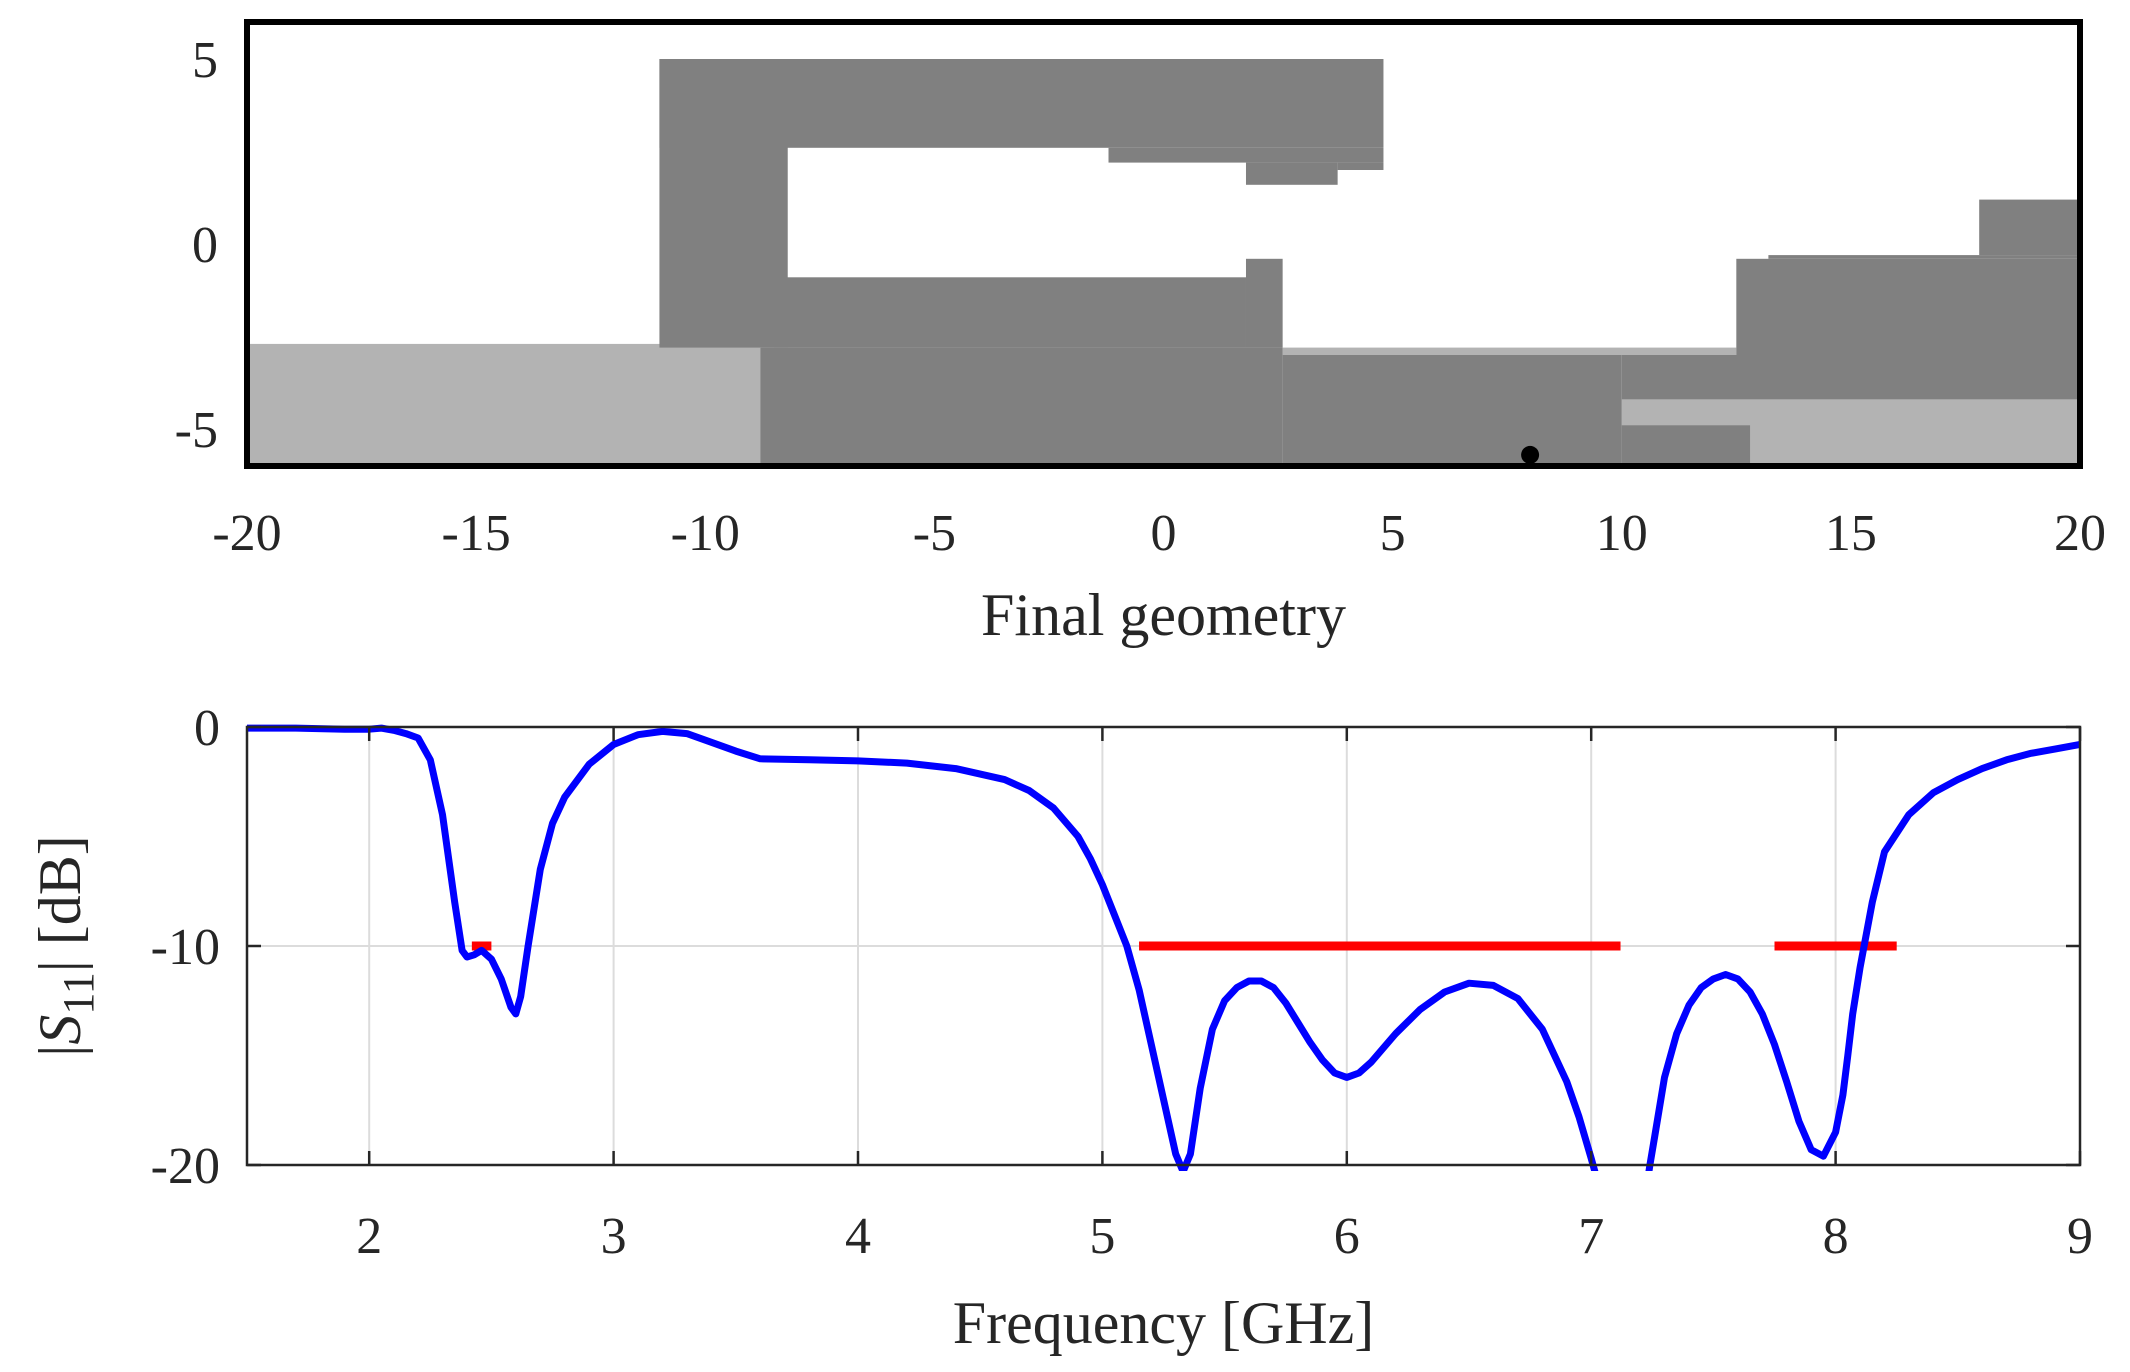 The image size is (2130, 1372). I want to click on s11-y-tick-0: 0, so click(207, 728).